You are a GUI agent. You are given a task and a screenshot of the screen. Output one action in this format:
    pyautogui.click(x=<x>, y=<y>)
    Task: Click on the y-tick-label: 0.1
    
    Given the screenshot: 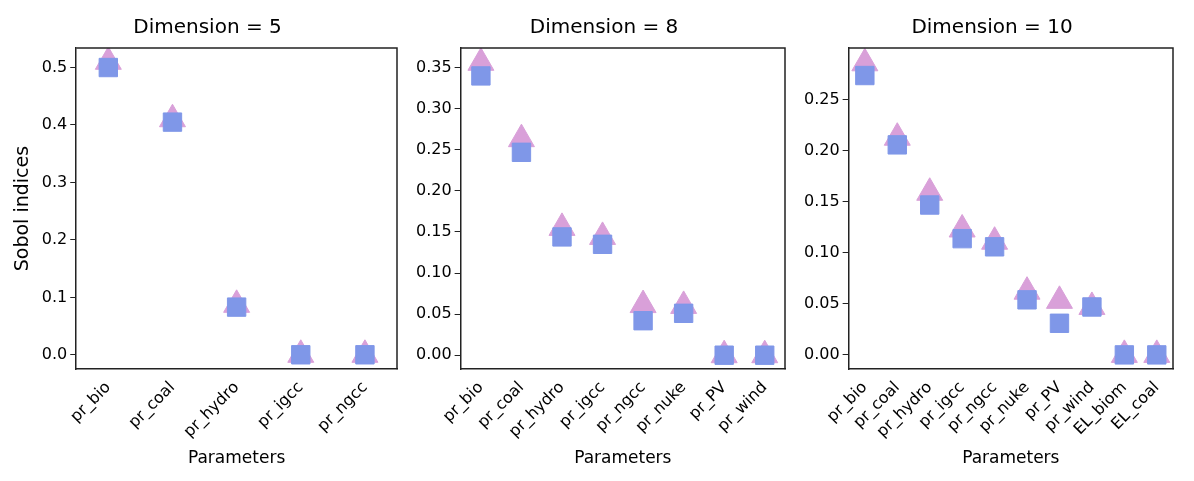 What is the action you would take?
    pyautogui.click(x=54, y=296)
    